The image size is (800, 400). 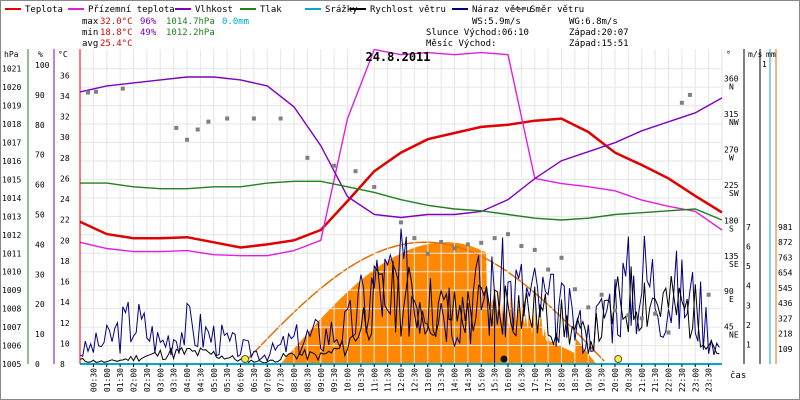 What do you see at coordinates (341, 10) in the screenshot?
I see `legend-label: Srážky` at bounding box center [341, 10].